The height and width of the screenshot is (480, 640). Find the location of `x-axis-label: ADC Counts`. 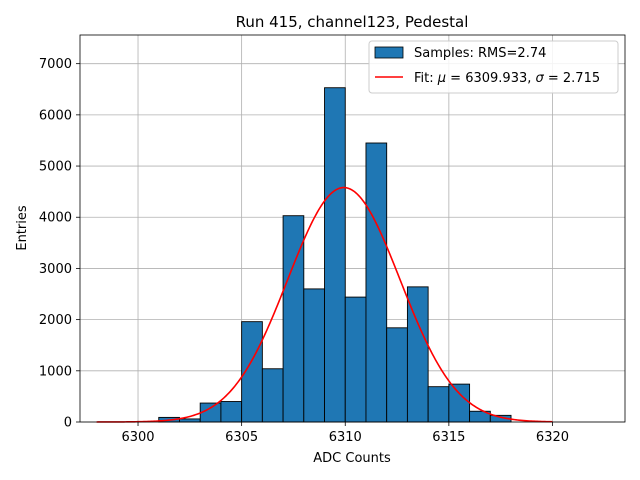

x-axis-label: ADC Counts is located at coordinates (352, 458).